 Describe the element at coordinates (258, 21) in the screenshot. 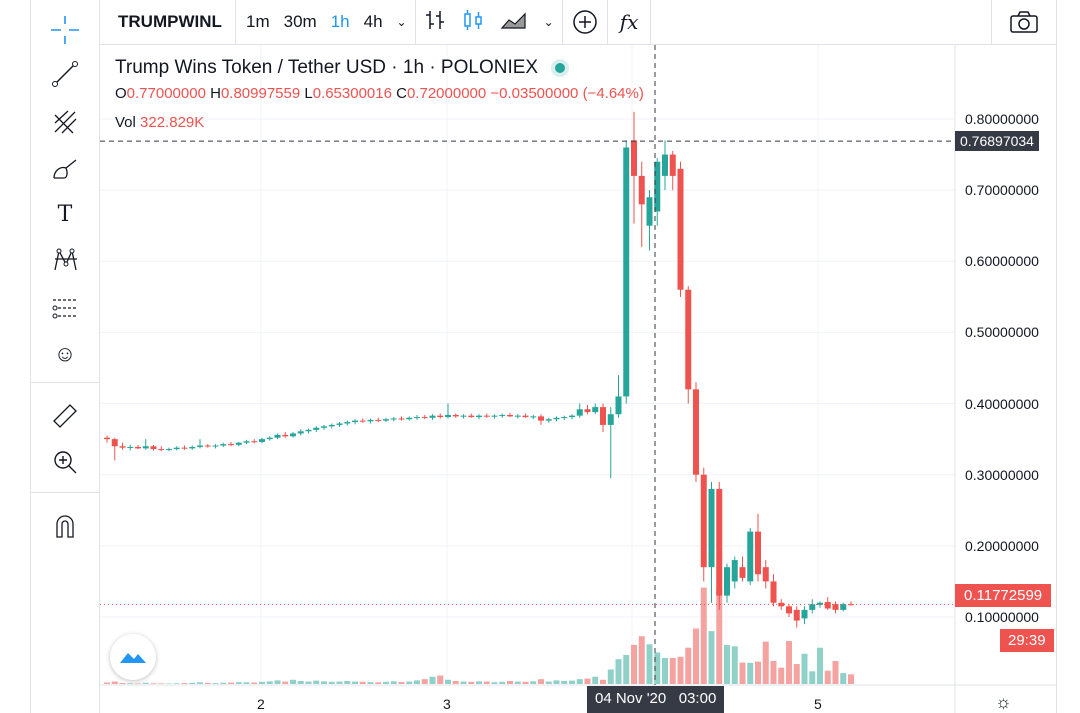

I see `interval-1m: 1m` at that location.